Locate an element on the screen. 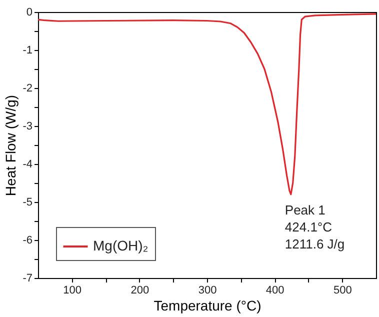  y-tick-label: -7 is located at coordinates (27, 278).